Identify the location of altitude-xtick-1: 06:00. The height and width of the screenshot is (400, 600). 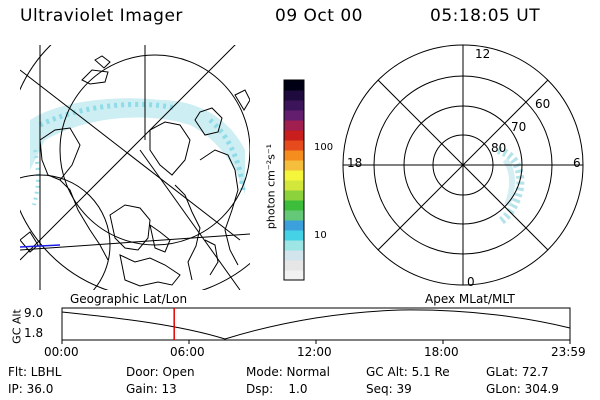
(187, 352).